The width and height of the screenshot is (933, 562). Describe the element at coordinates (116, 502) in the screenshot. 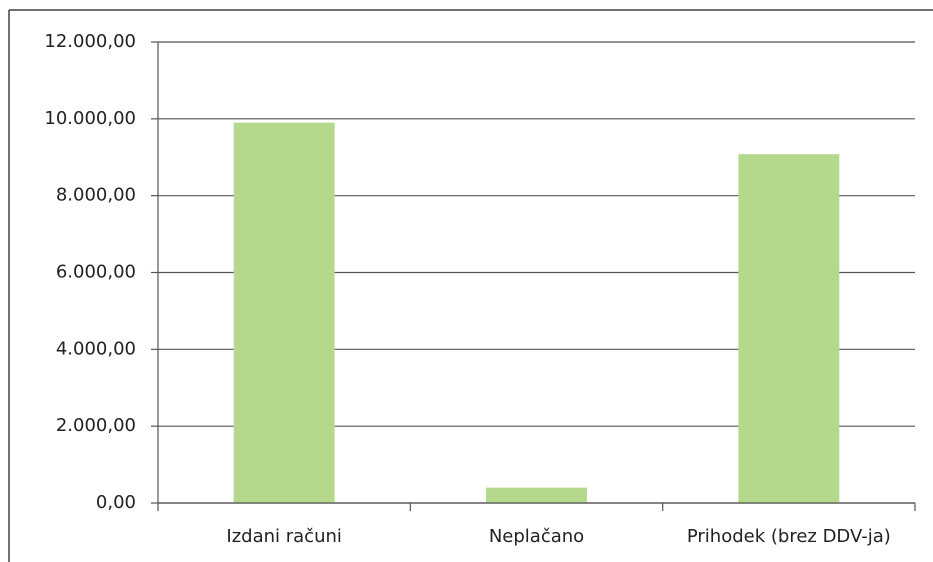

I see `y-tick-label: 0,00` at that location.